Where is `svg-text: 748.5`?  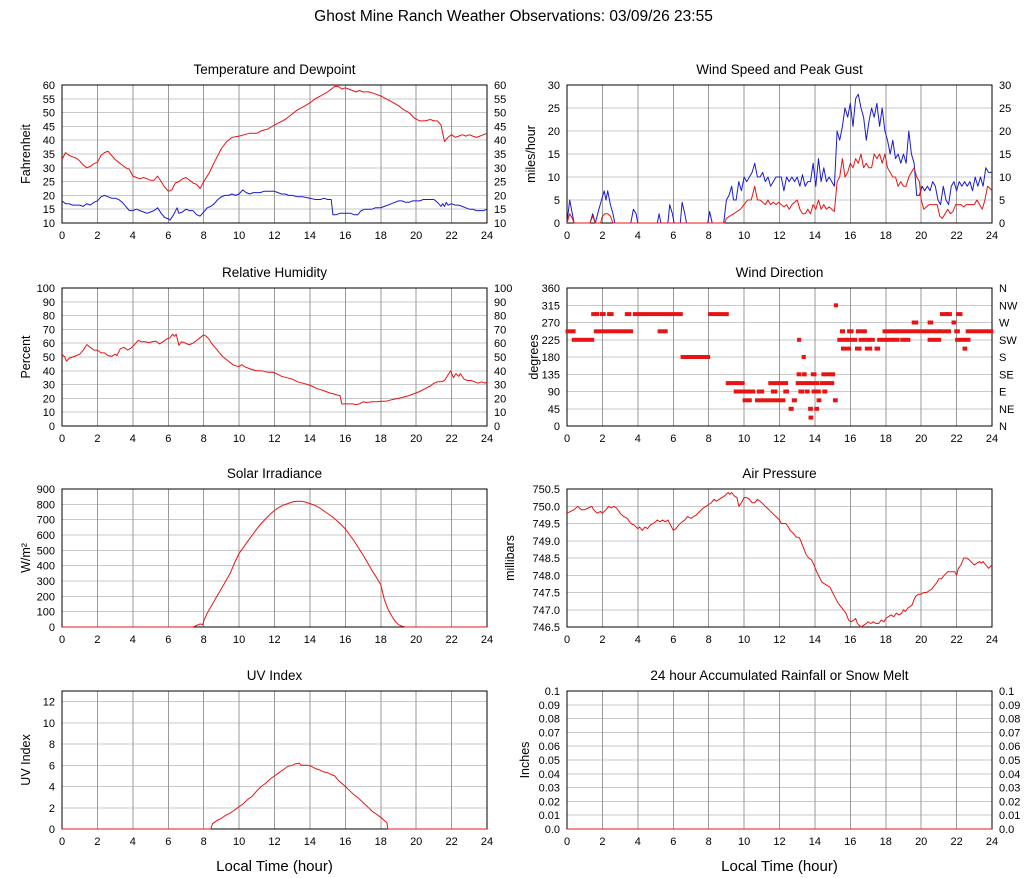
svg-text: 748.5 is located at coordinates (546, 559).